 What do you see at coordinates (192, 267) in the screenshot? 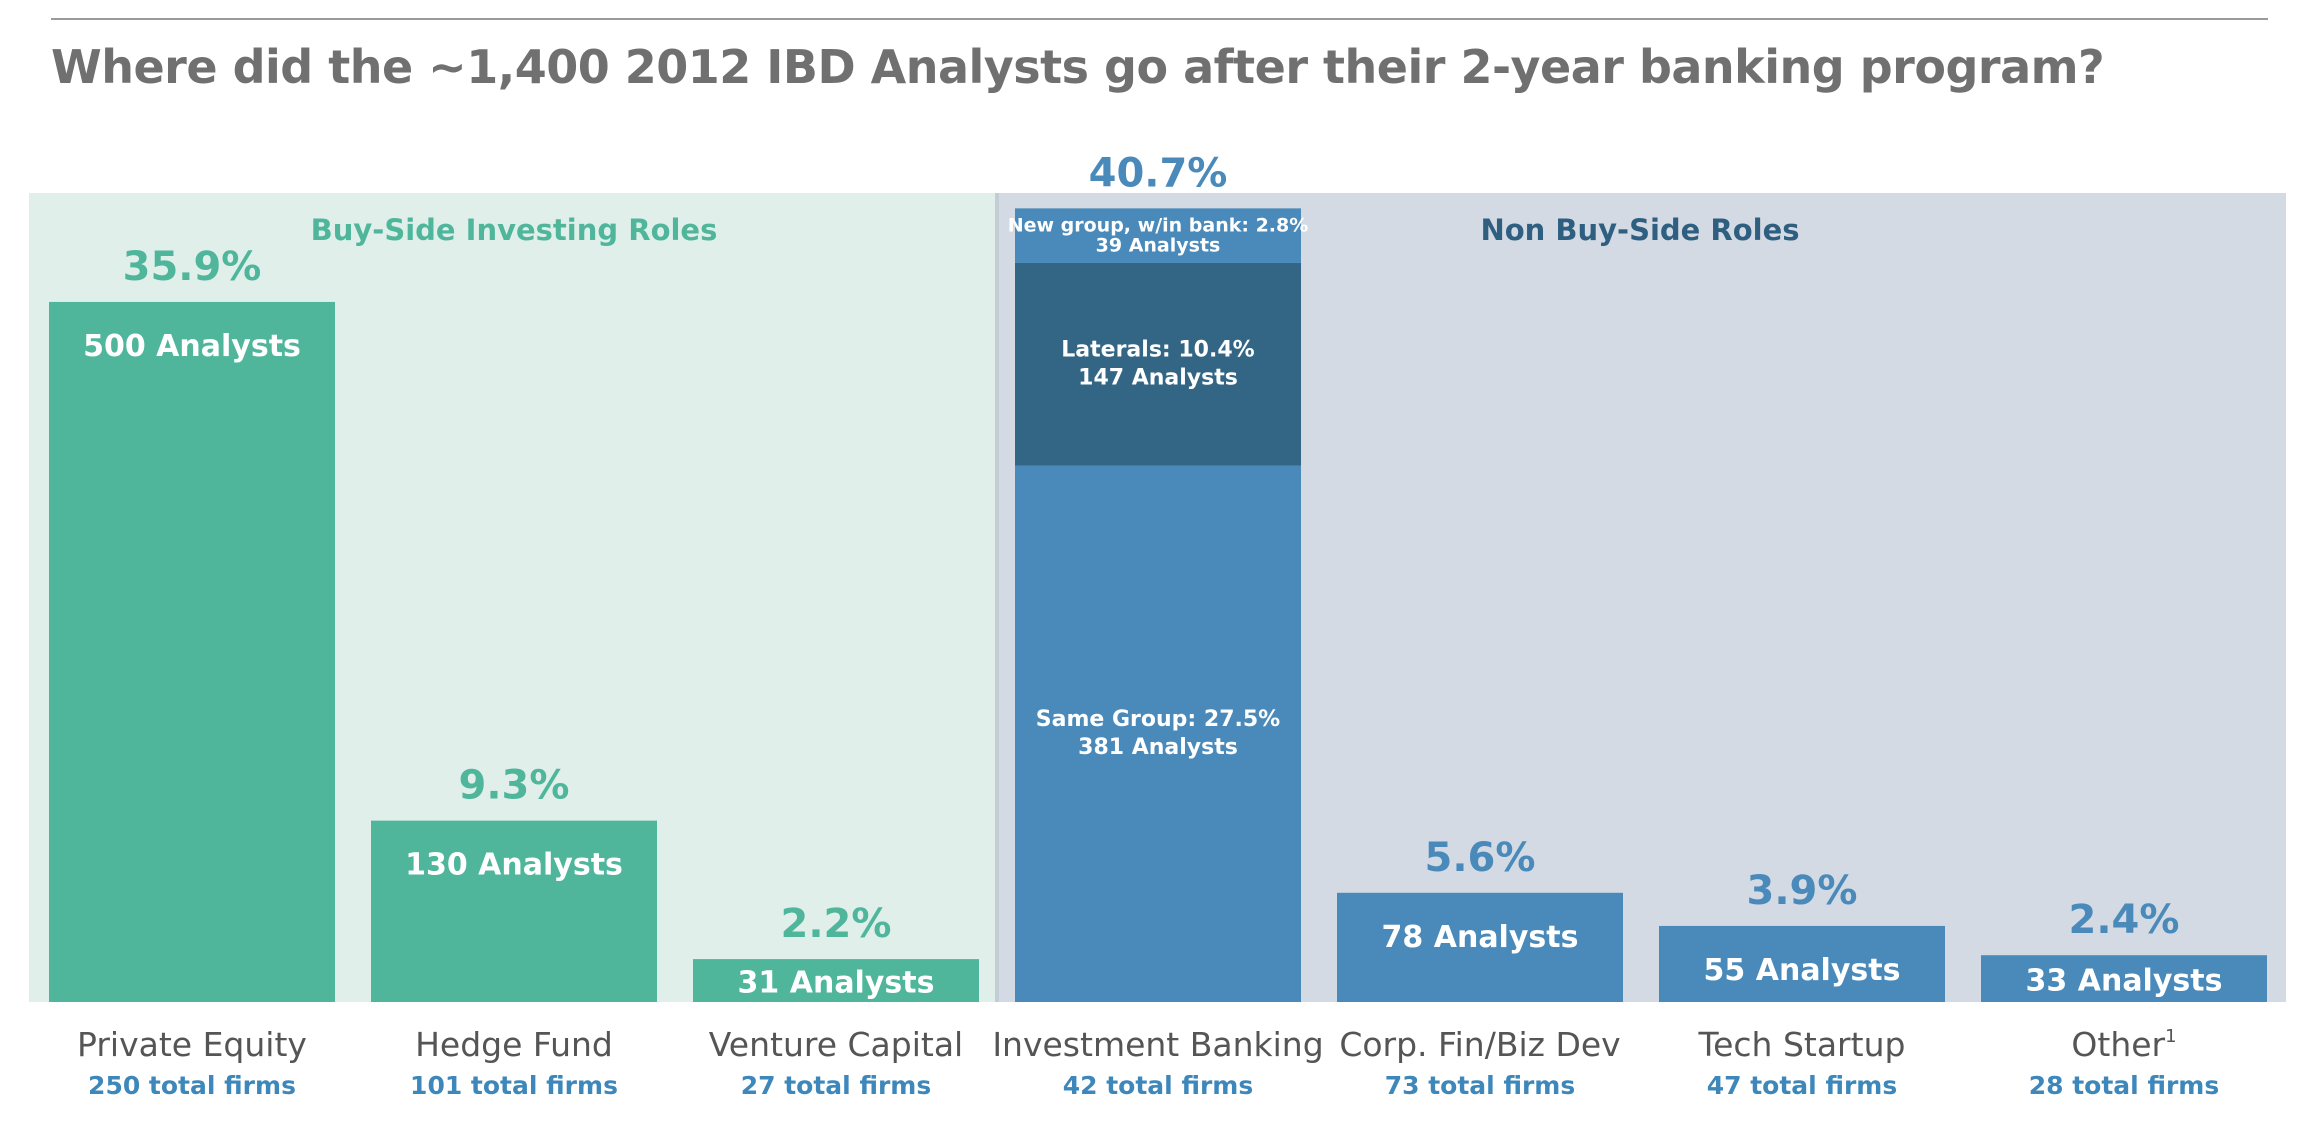
I see `percent-label: 35.9%` at bounding box center [192, 267].